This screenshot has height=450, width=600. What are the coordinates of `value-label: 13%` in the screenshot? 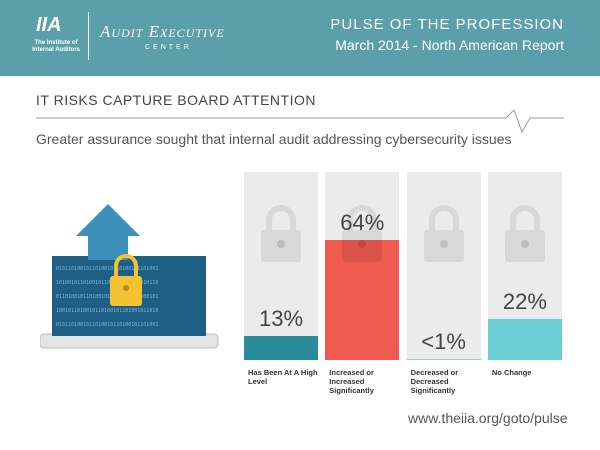 It's located at (281, 318).